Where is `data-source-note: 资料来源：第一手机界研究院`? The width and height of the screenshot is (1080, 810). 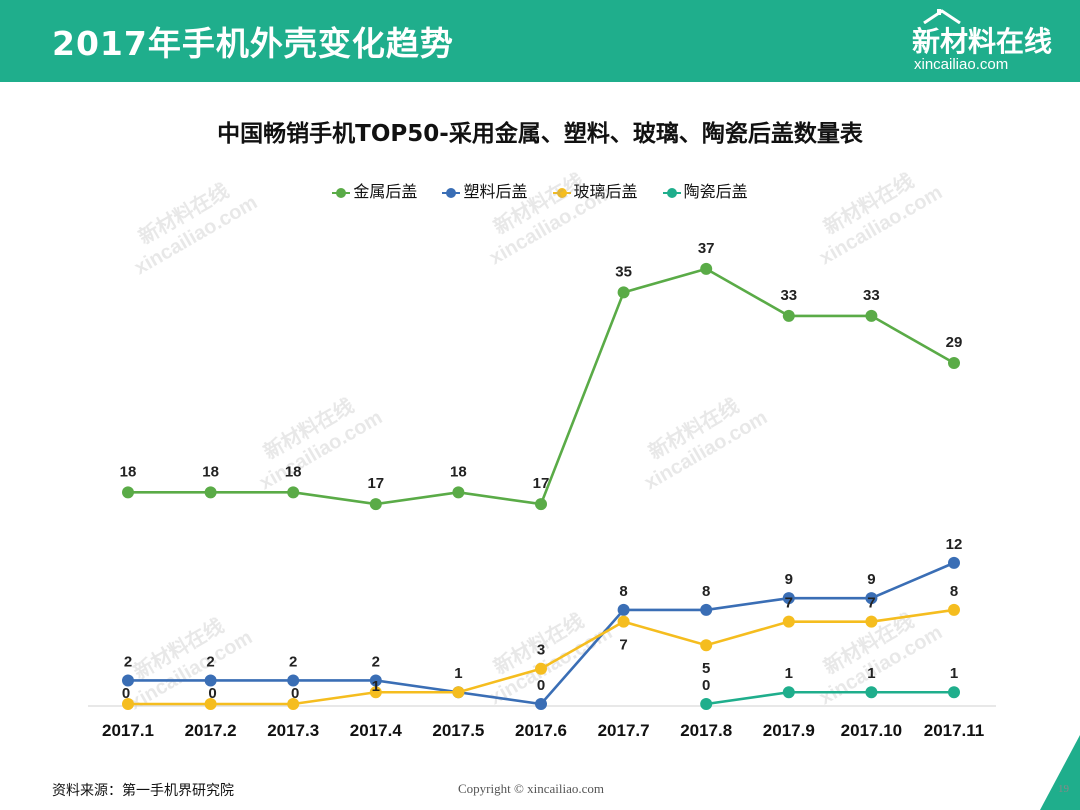
data-source-note: 资料来源：第一手机界研究院 is located at coordinates (143, 791).